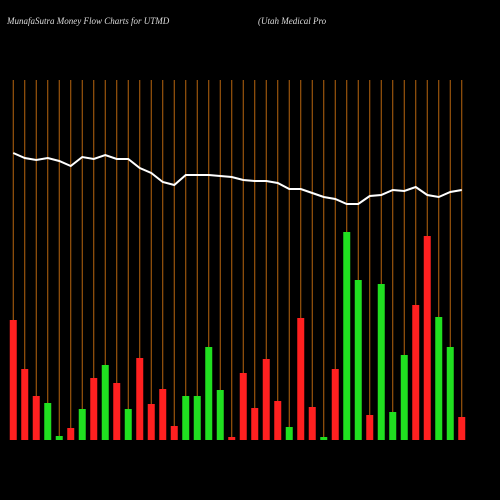 This screenshot has height=500, width=500. I want to click on money-flow-line, so click(237, 178).